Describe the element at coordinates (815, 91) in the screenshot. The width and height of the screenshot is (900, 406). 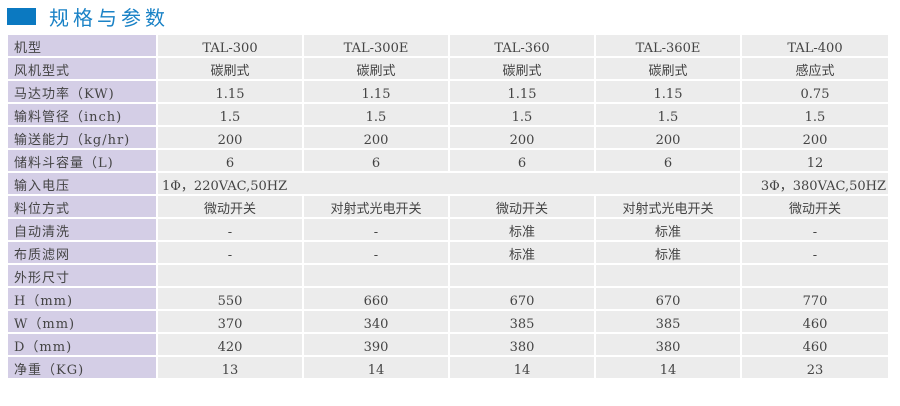
I see `table-cell: 0.75` at that location.